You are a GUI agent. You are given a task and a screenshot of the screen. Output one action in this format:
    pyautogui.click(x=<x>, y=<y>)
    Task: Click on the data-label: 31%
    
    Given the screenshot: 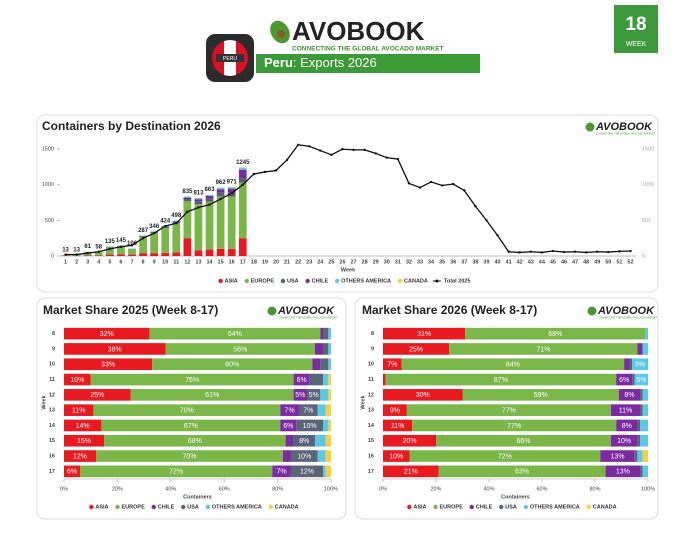 What is the action you would take?
    pyautogui.click(x=424, y=334)
    